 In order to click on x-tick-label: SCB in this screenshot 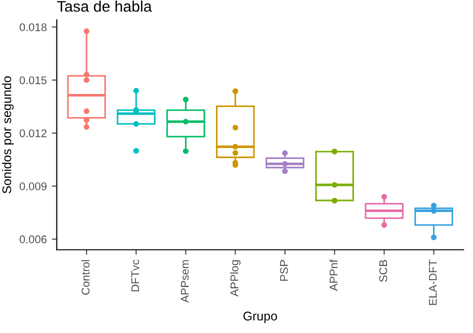, I will do `click(383, 271)`.